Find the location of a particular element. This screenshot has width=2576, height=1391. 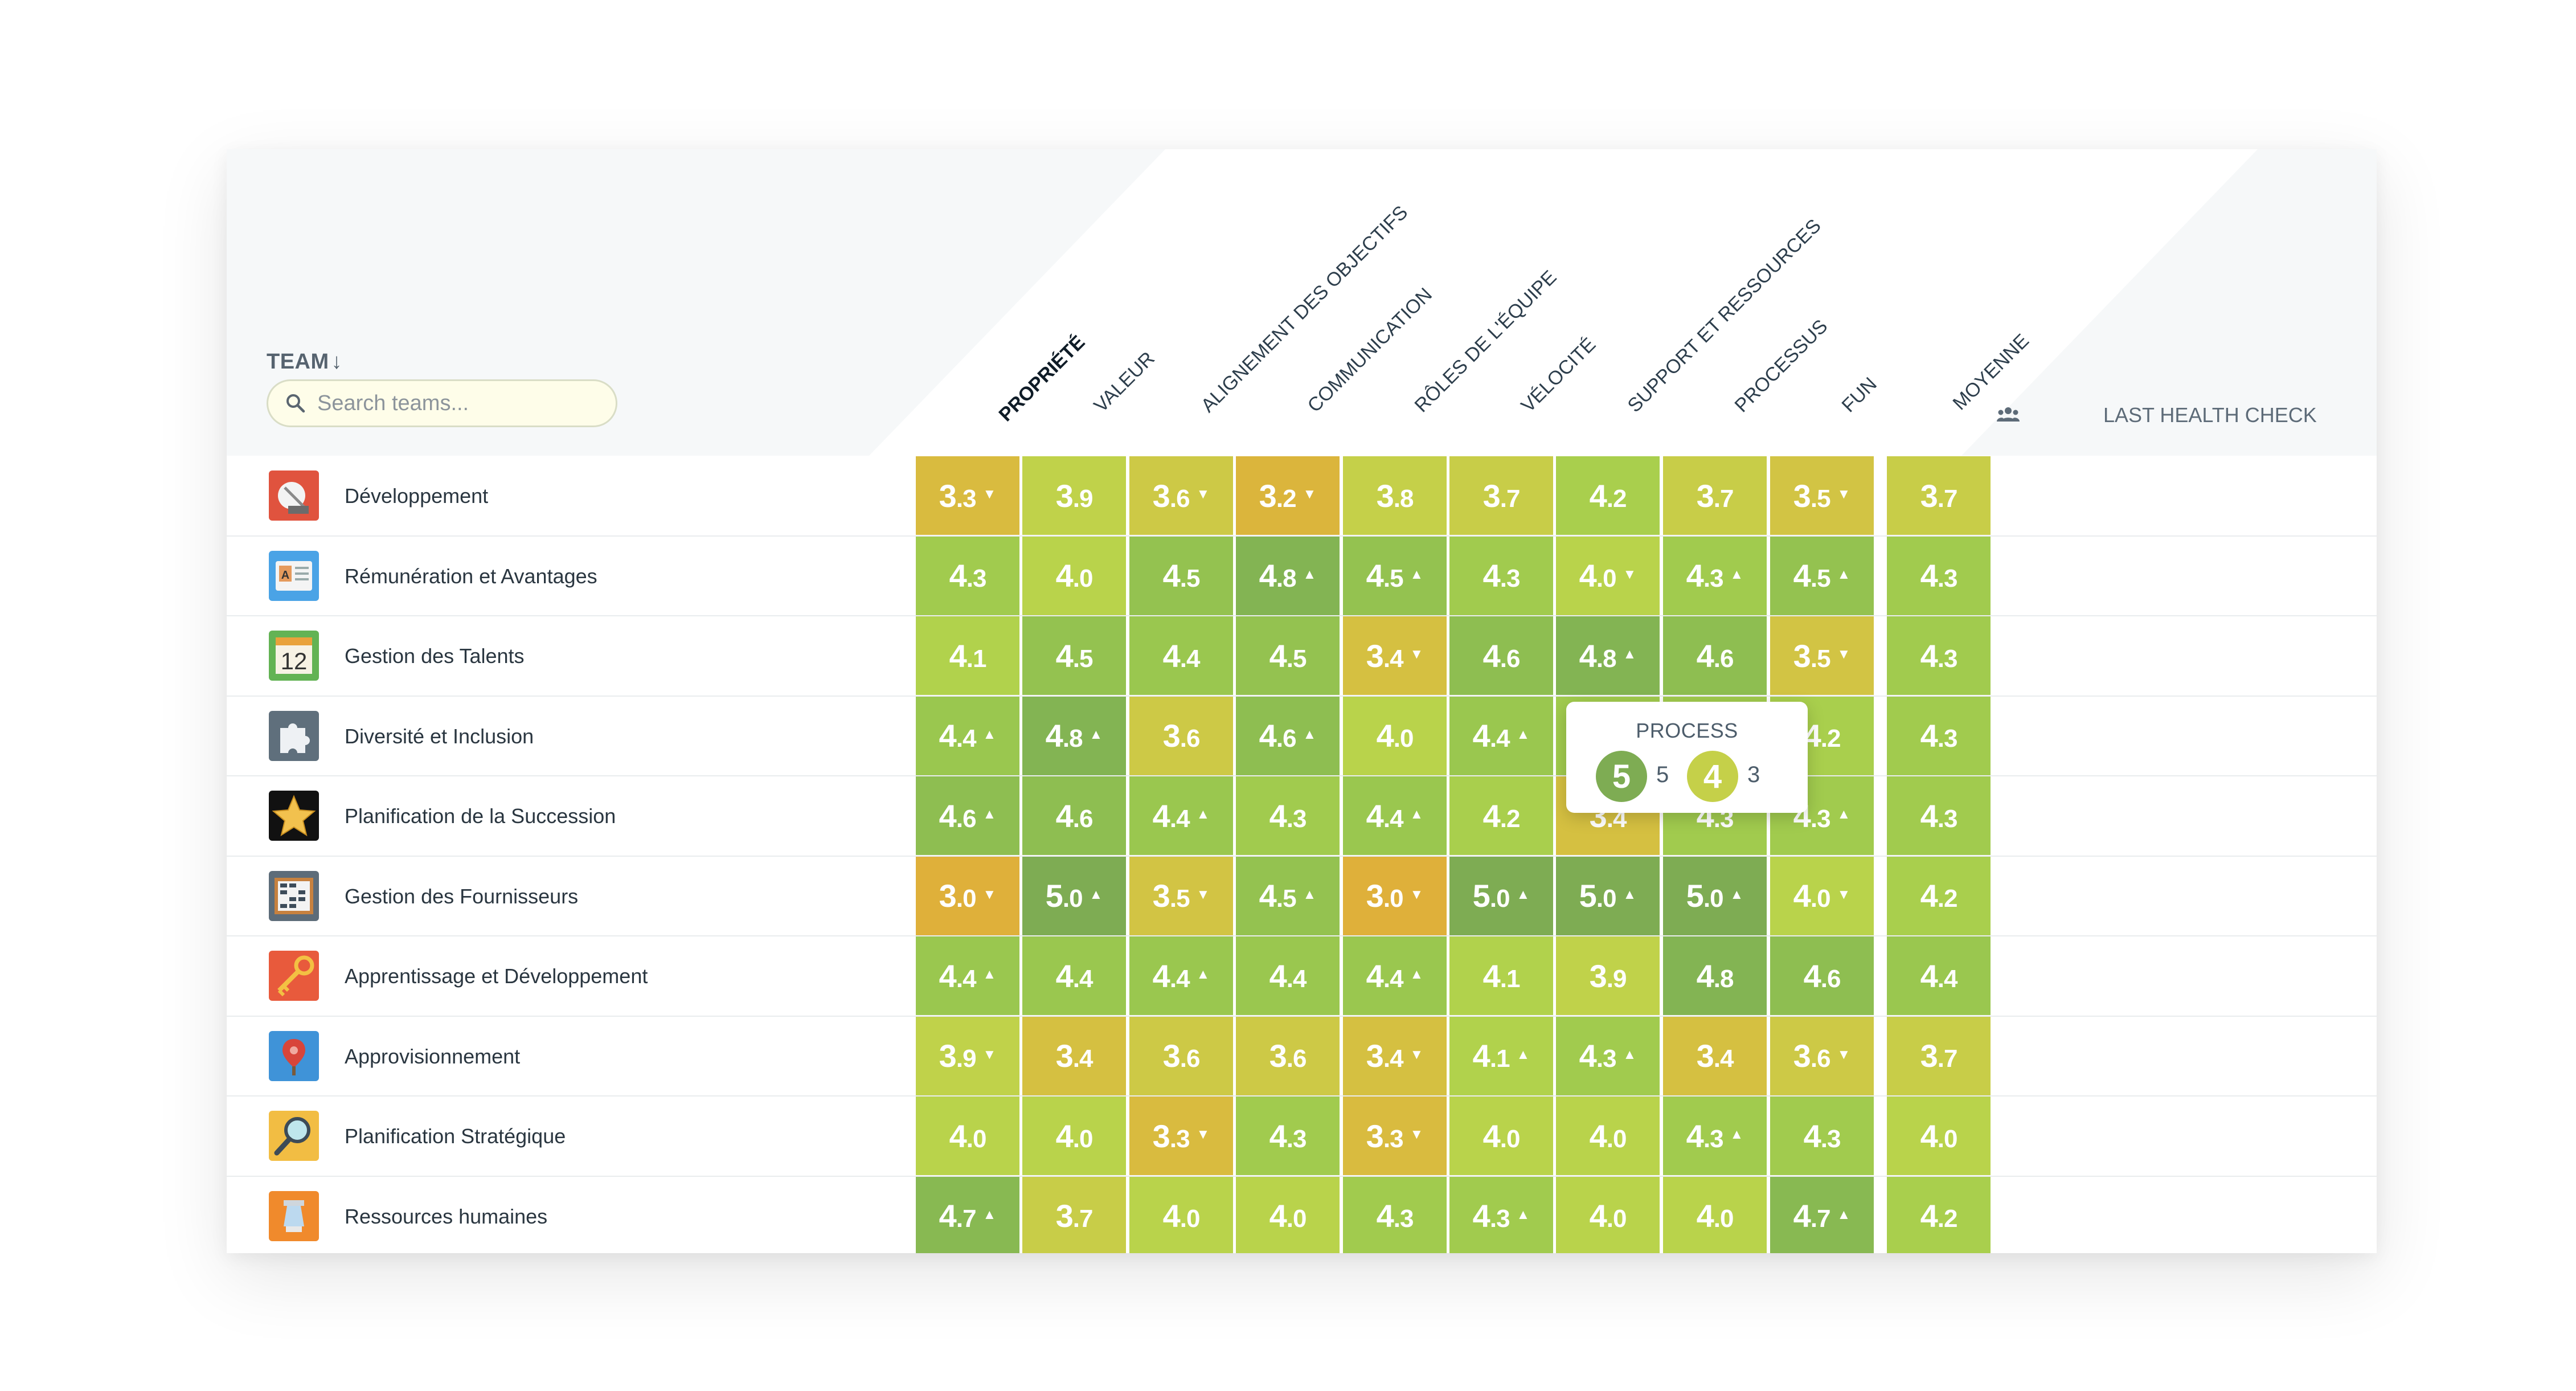

team-row: A Rémunération et Avantages is located at coordinates (560, 576).